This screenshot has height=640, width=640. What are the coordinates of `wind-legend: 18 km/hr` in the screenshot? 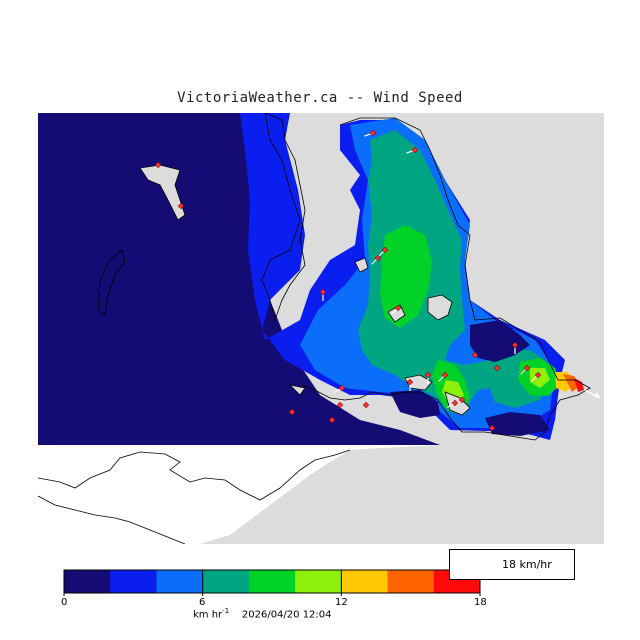 It's located at (512, 564).